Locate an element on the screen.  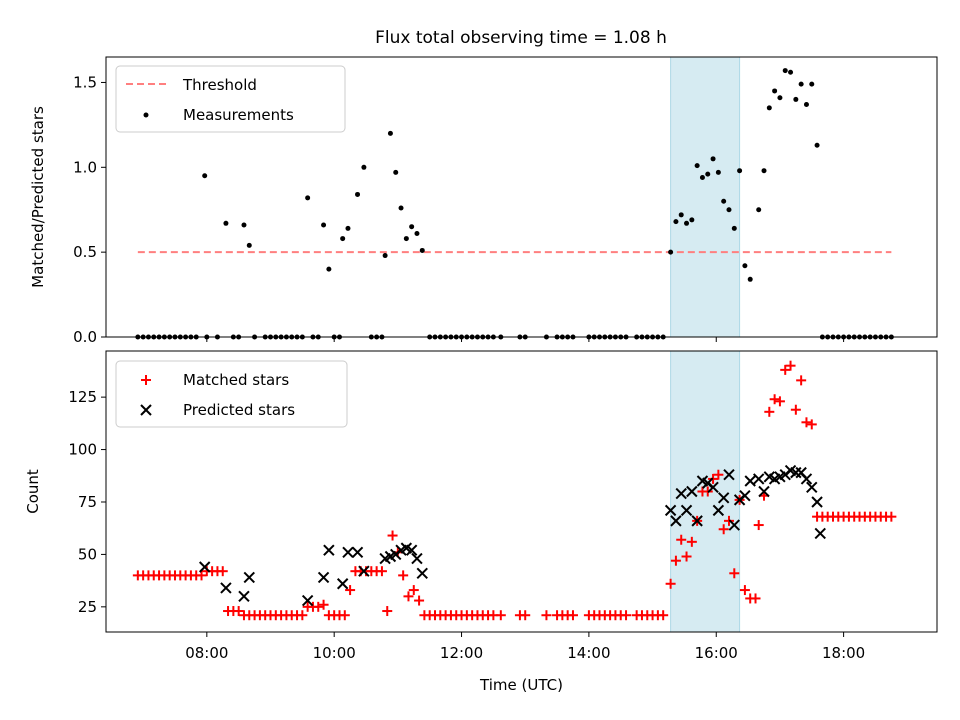
bottom-legend: Matched stars Predicted stars is located at coordinates (231, 394).